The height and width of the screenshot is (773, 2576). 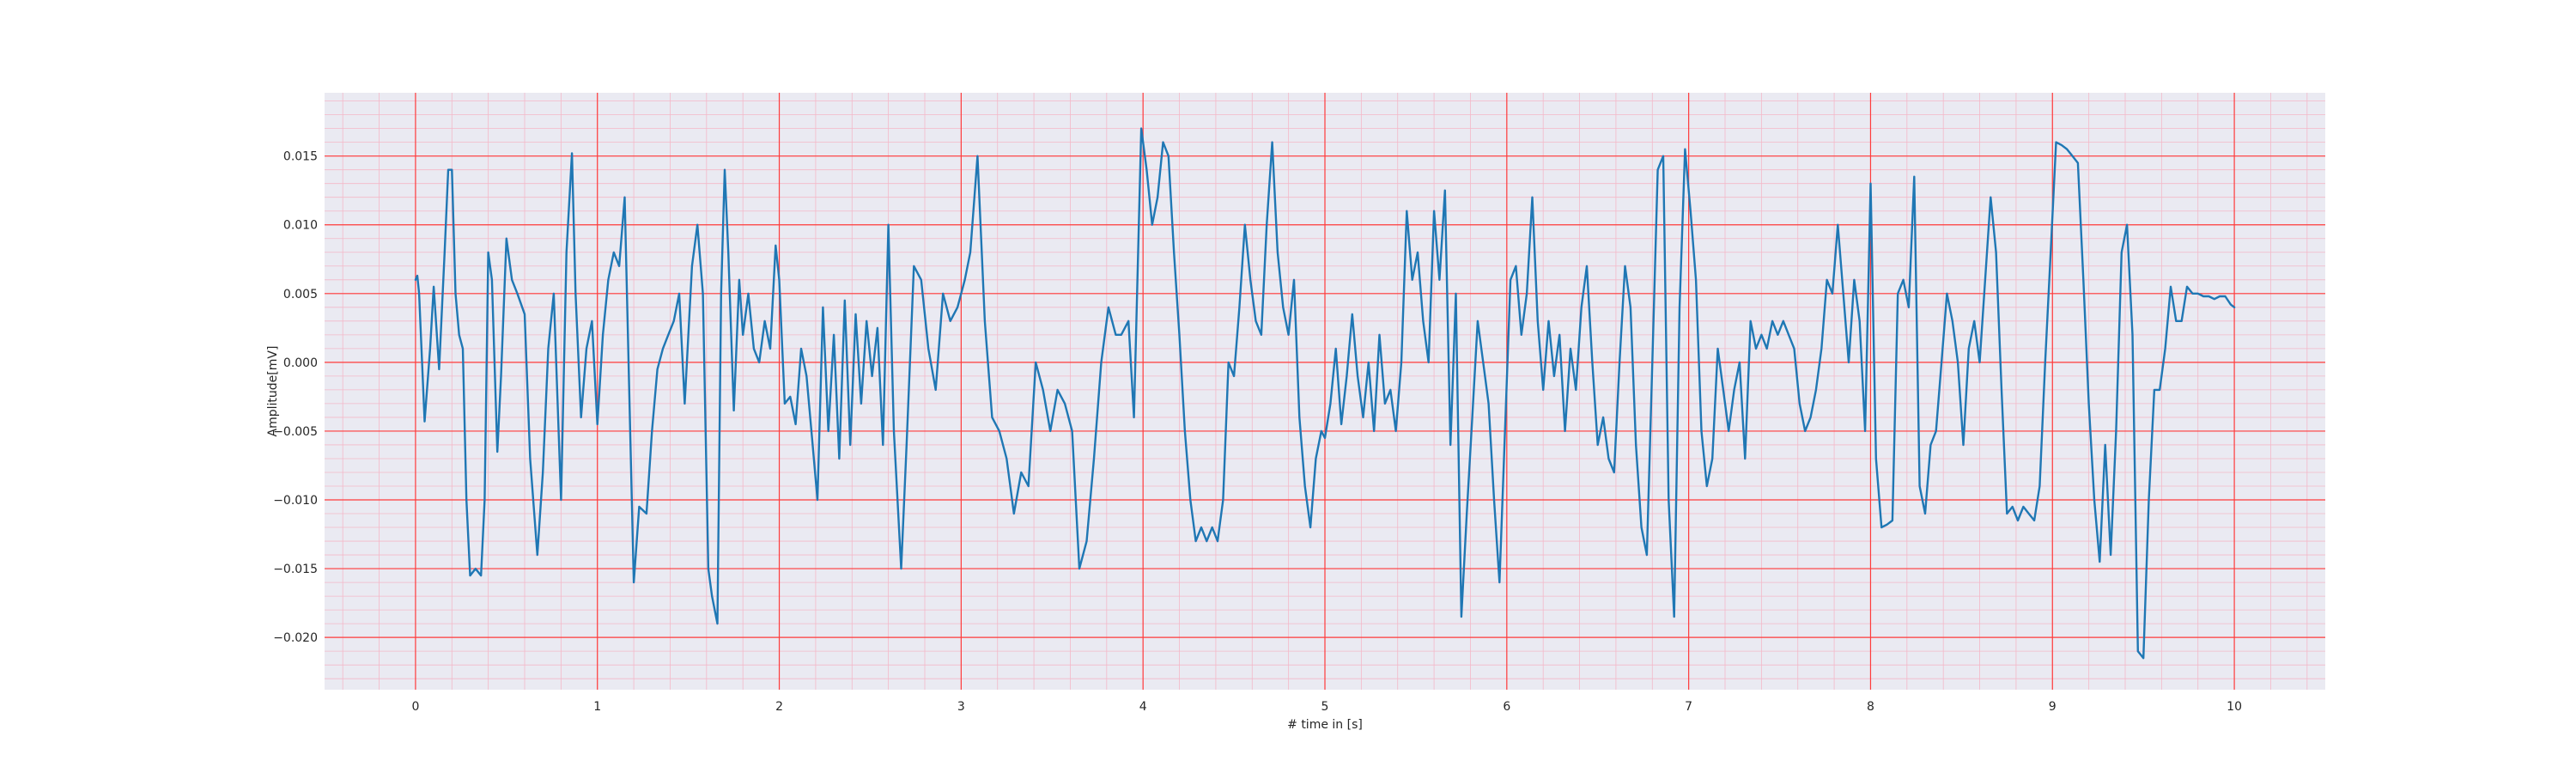 What do you see at coordinates (779, 707) in the screenshot?
I see `x-tick-label: 2` at bounding box center [779, 707].